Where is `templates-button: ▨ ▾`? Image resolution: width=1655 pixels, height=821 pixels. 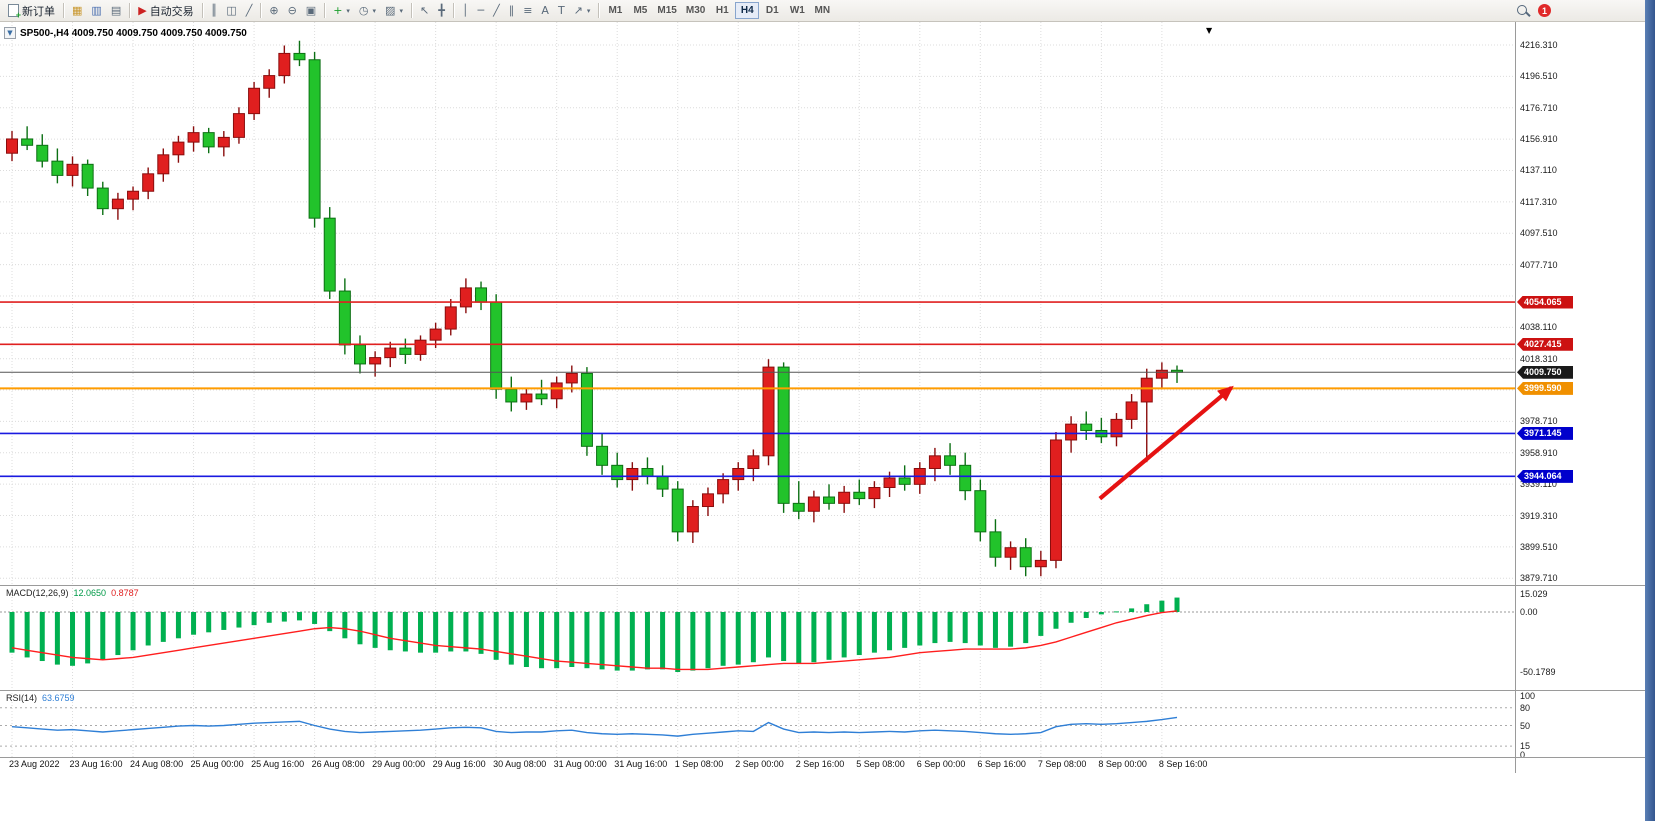
templates-button: ▨ ▾ is located at coordinates (394, 11).